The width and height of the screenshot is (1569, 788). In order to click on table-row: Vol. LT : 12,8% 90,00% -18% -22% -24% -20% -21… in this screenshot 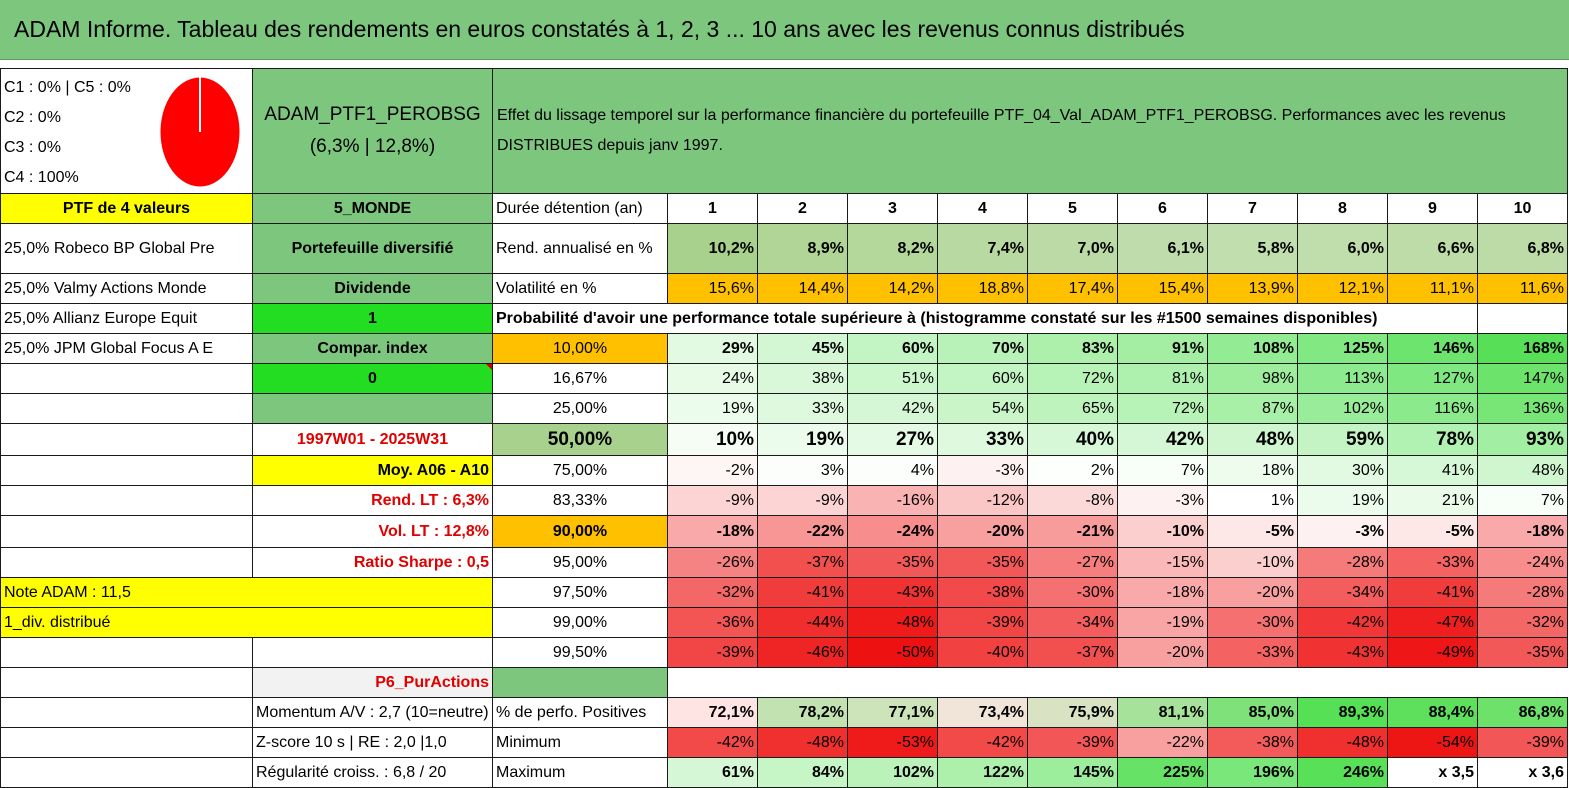, I will do `click(784, 531)`.